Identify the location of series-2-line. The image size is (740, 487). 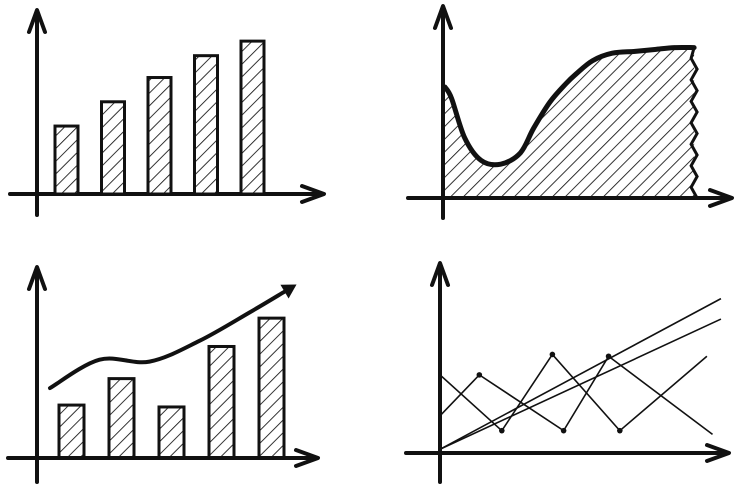
(576, 395).